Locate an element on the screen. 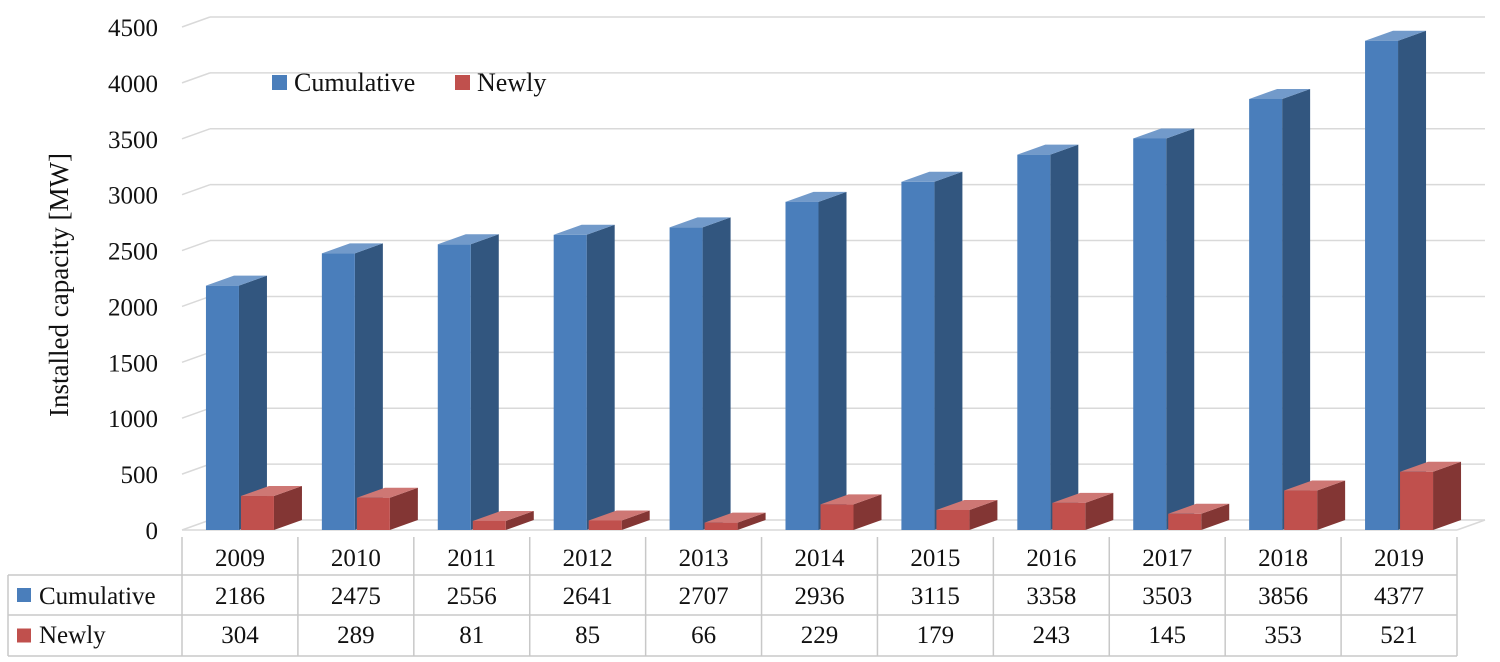 The width and height of the screenshot is (1500, 662). x-tick-label: 2009 is located at coordinates (240, 558).